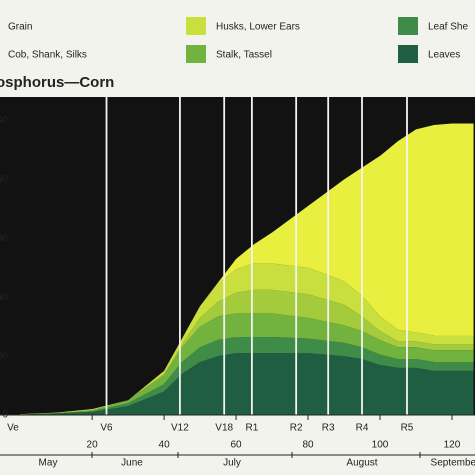  I want to click on stage-label: R2, so click(296, 428).